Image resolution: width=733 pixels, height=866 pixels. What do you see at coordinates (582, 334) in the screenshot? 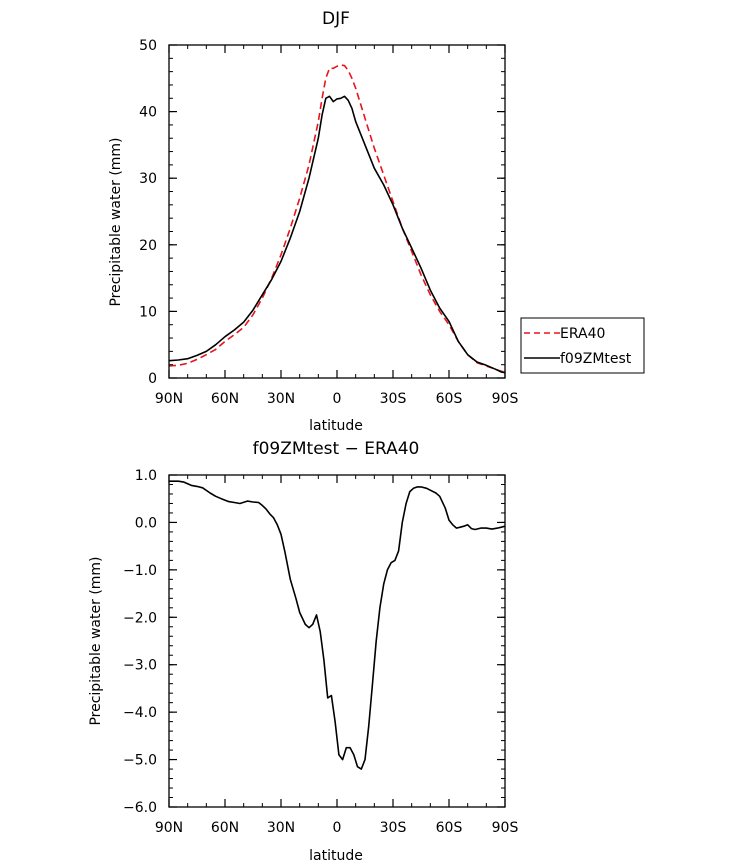
I see `legend-label-era40: ERA40` at bounding box center [582, 334].